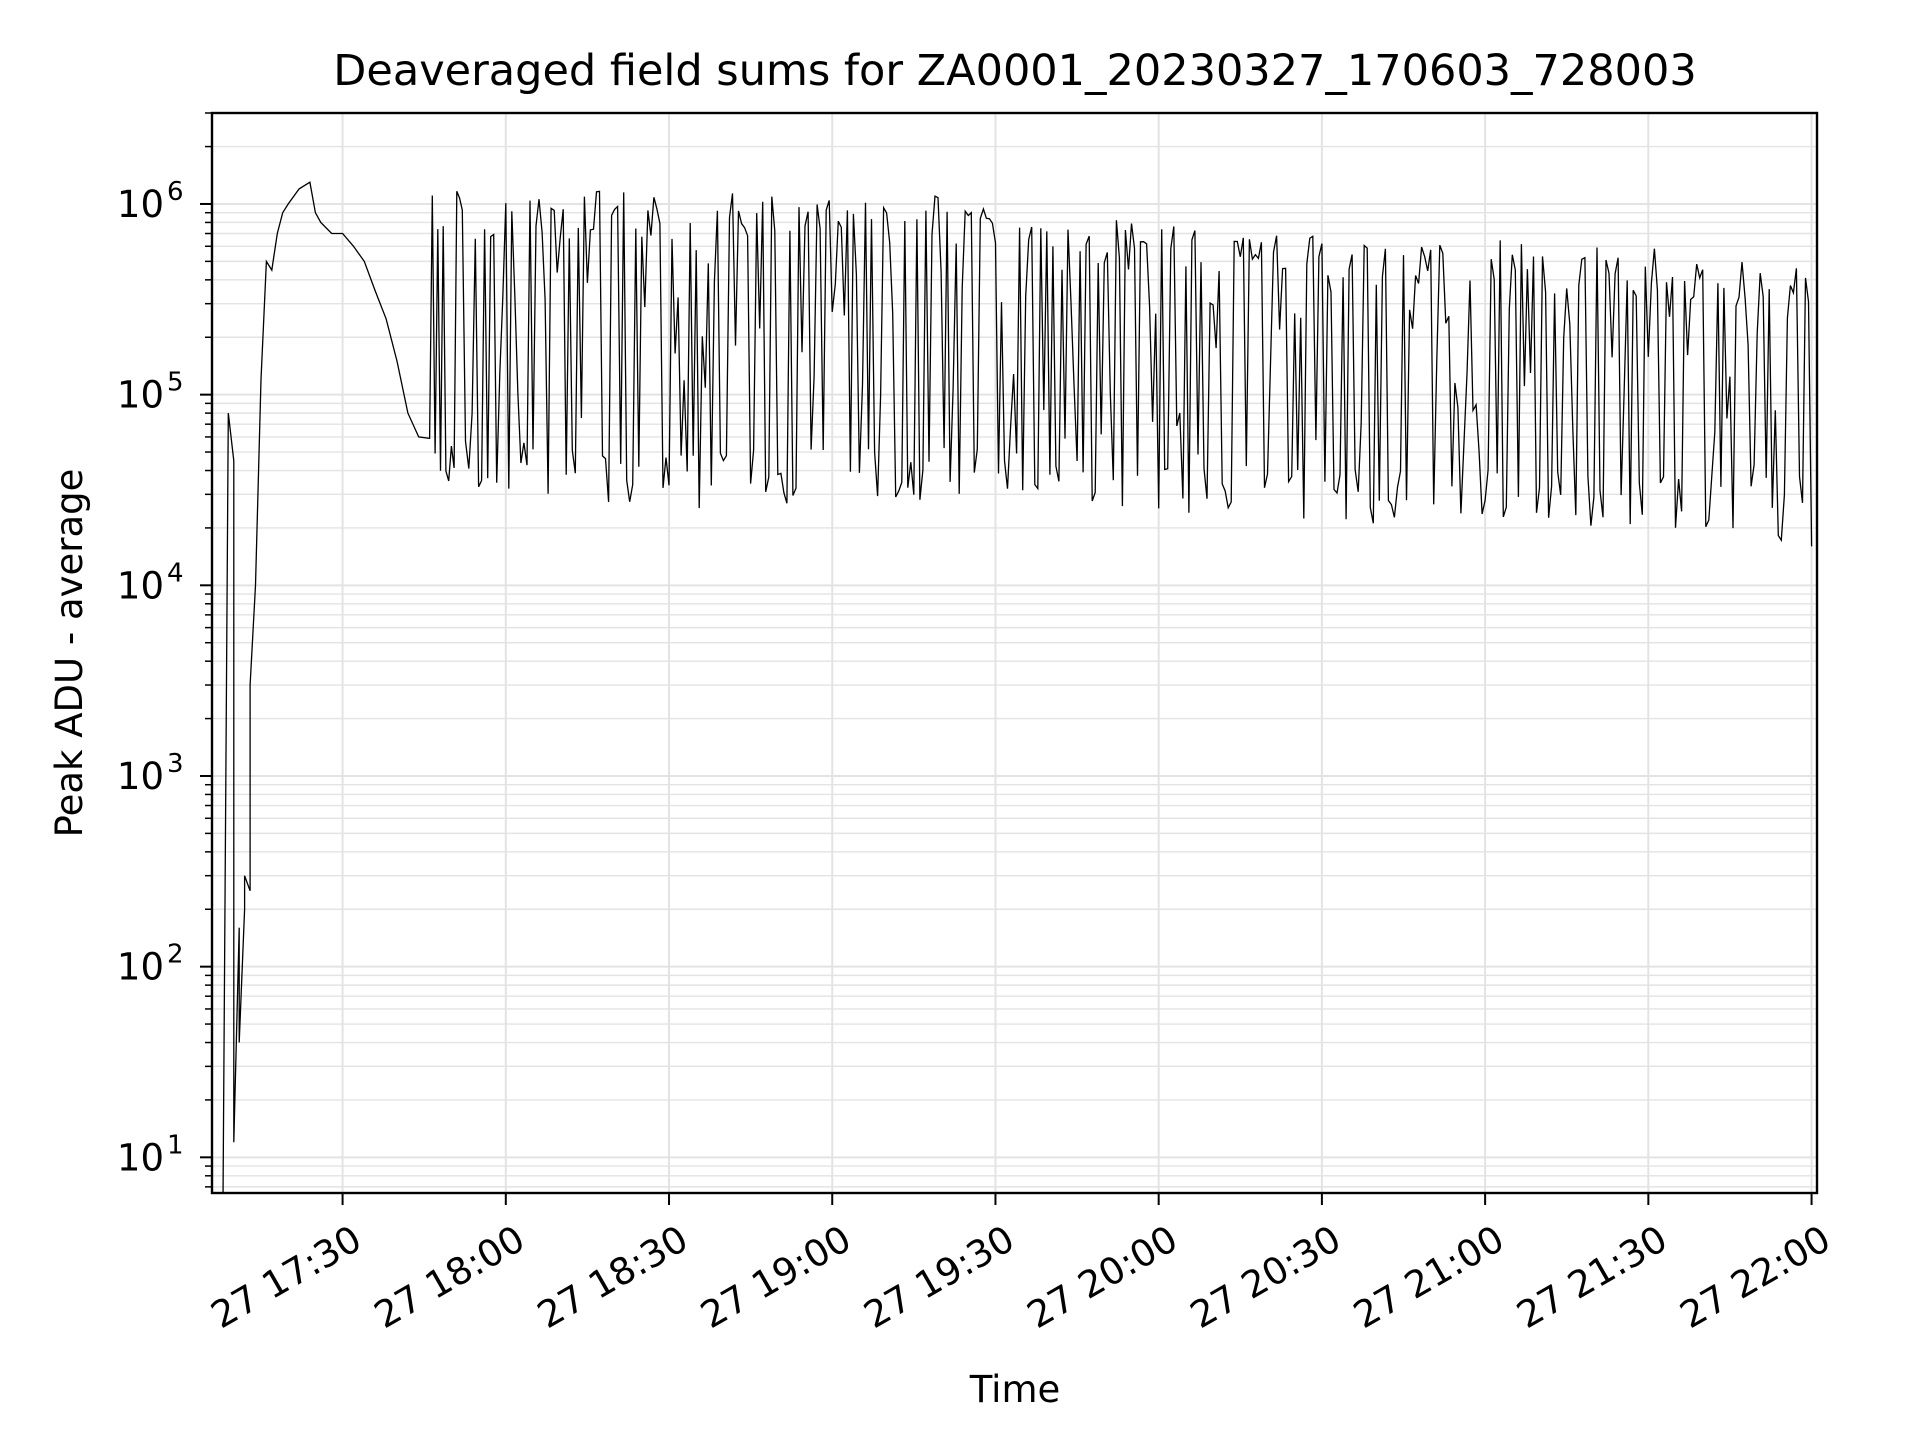  Describe the element at coordinates (175, 955) in the screenshot. I see `y-tick-label-exponent: 2` at that location.